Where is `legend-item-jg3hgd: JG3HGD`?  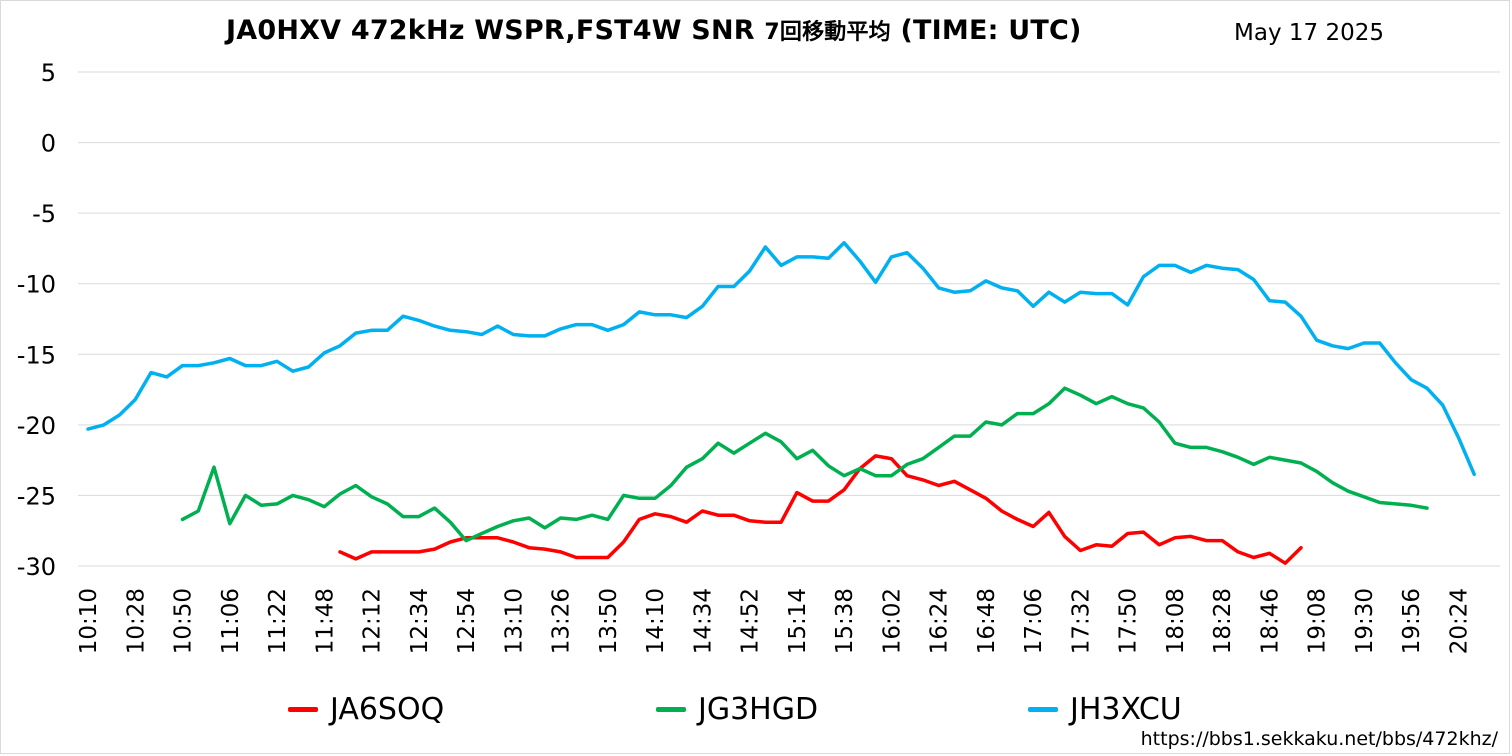 legend-item-jg3hgd: JG3HGD is located at coordinates (737, 709).